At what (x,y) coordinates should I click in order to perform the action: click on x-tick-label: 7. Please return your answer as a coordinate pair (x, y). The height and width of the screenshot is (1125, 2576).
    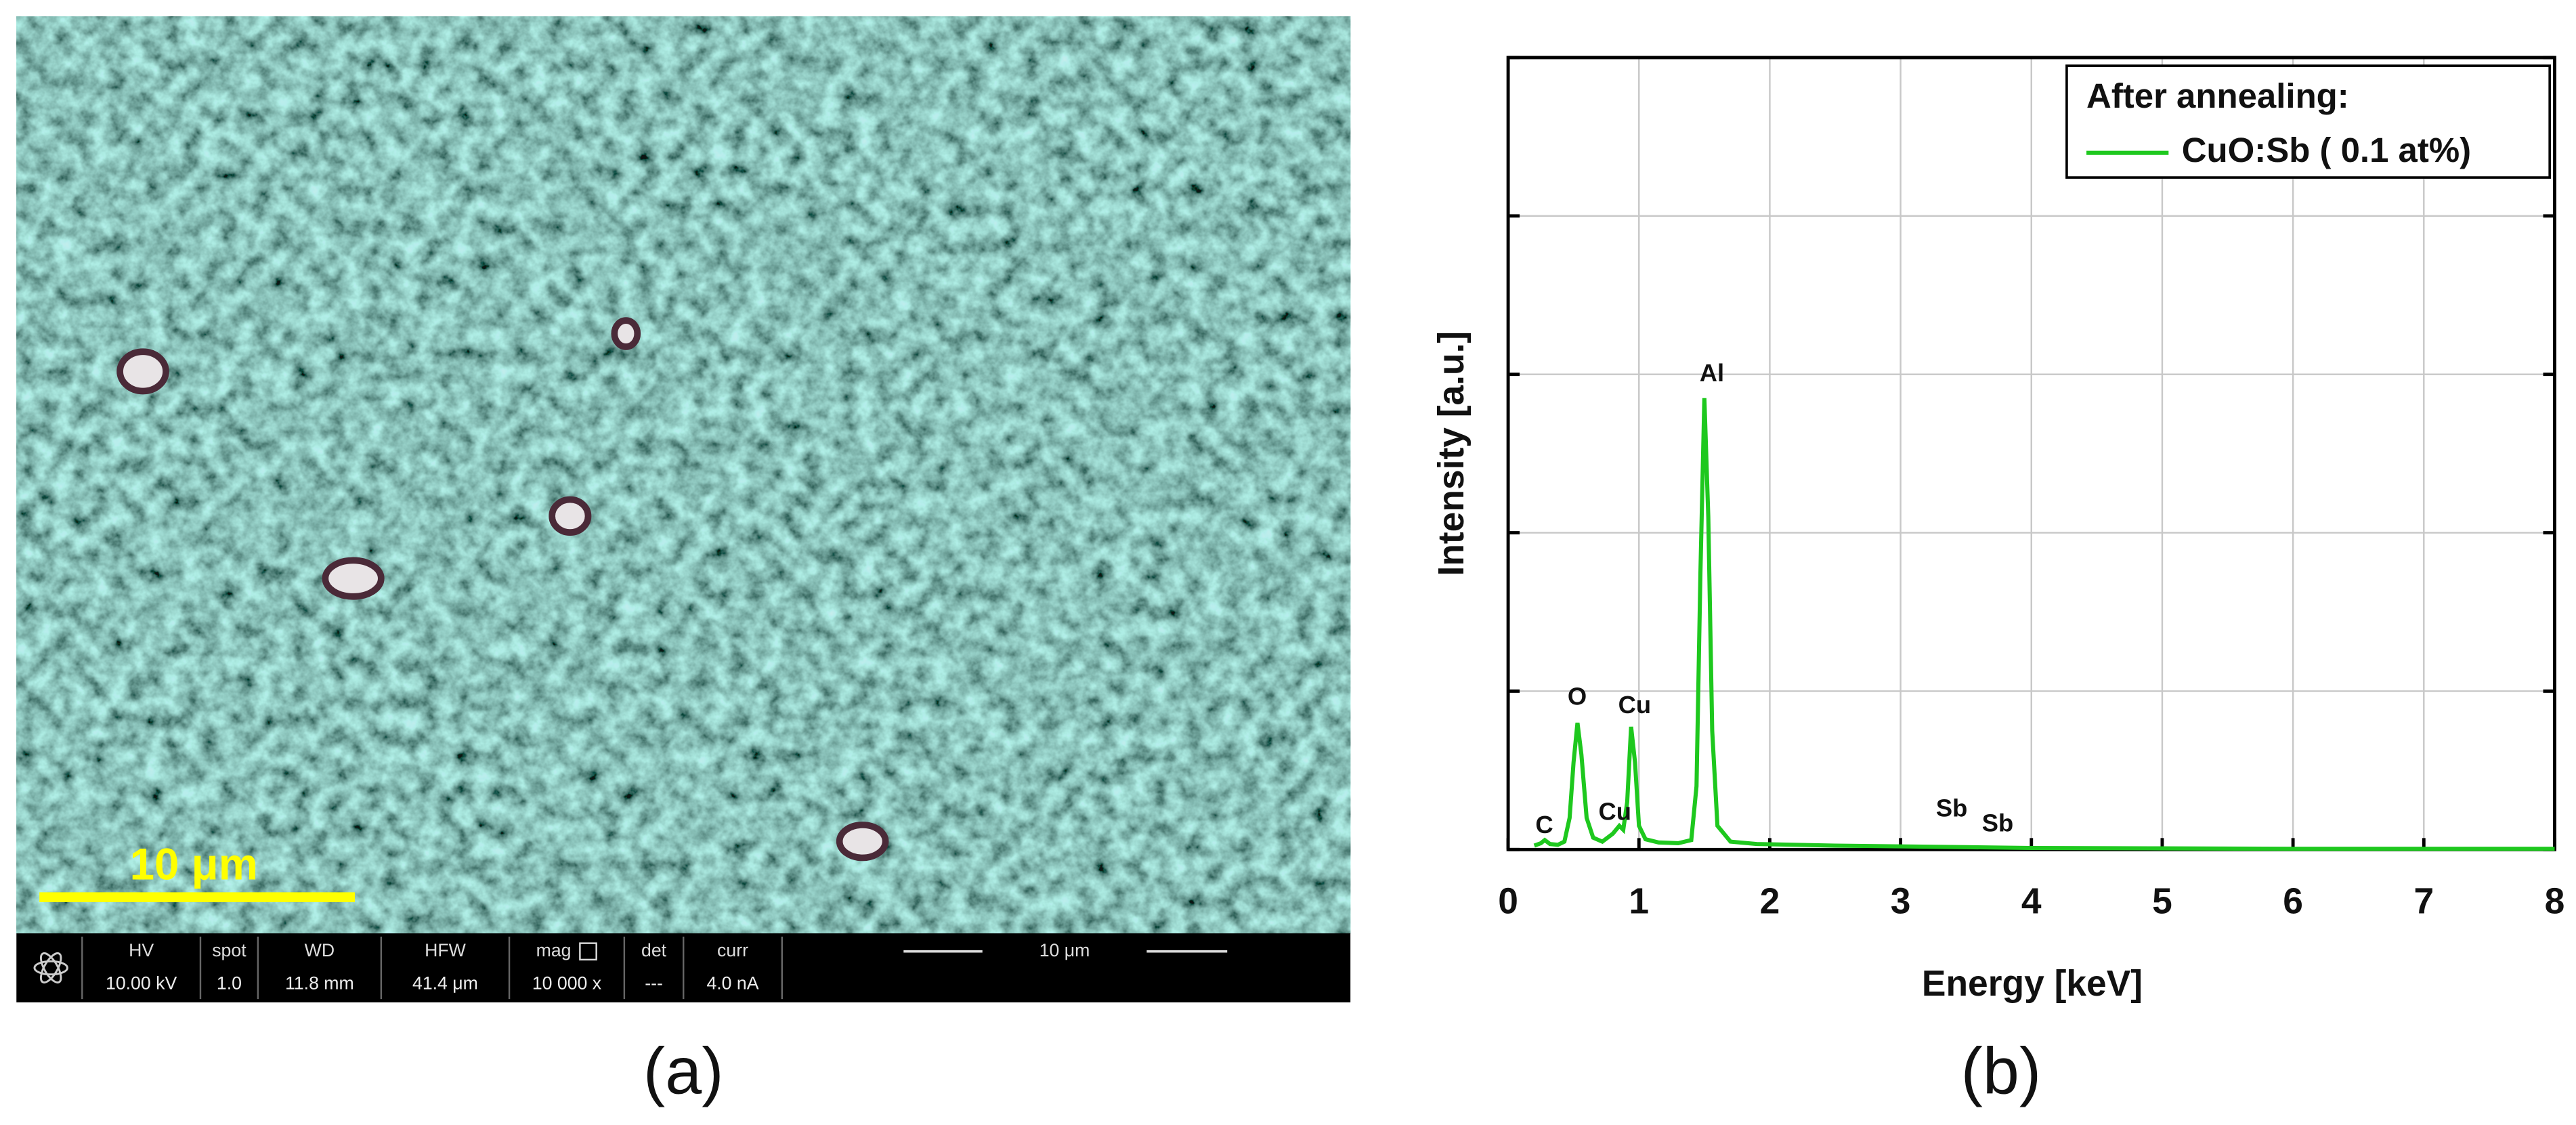
    Looking at the image, I should click on (2423, 901).